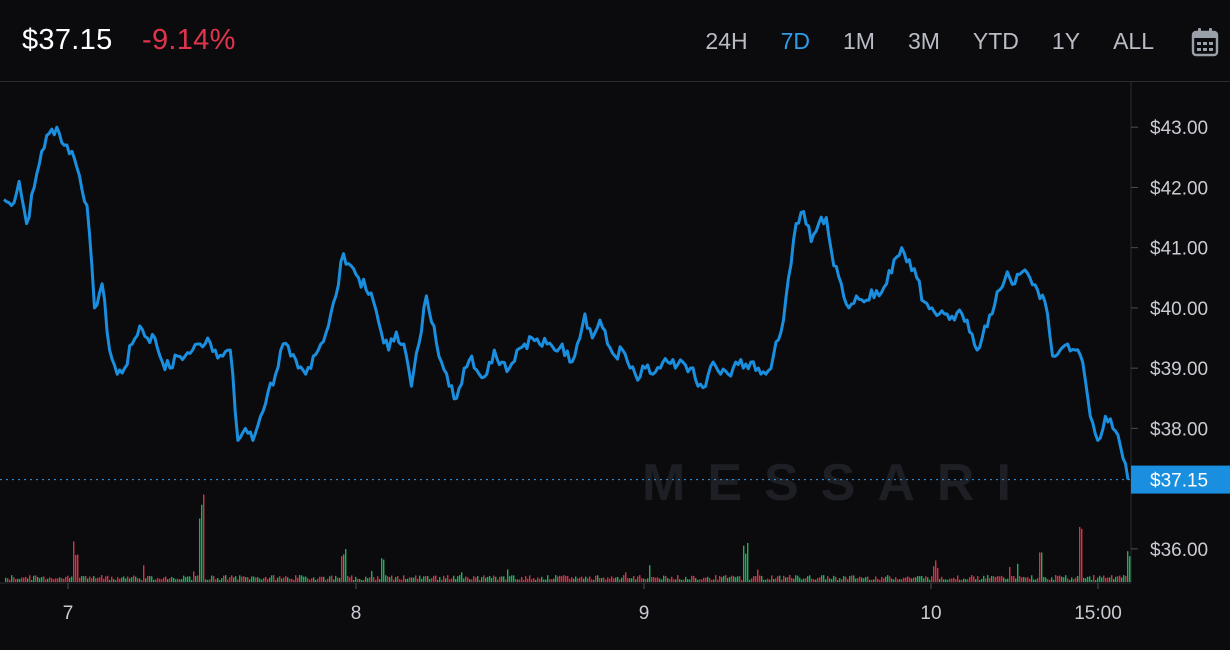 This screenshot has width=1230, height=650. I want to click on y-tick-label: $41.00, so click(1179, 249).